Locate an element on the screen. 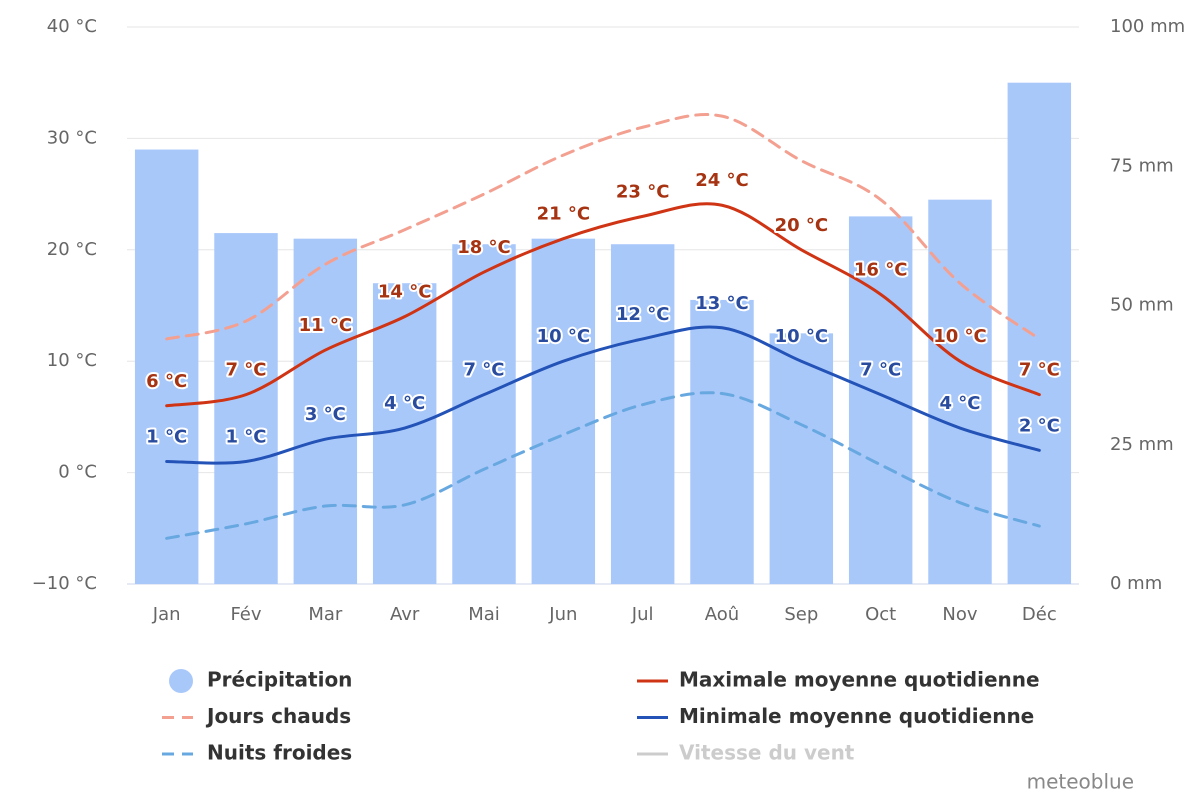 This screenshot has width=1201, height=800. legend-label: Maximale moyenne quotidienne is located at coordinates (859, 680).